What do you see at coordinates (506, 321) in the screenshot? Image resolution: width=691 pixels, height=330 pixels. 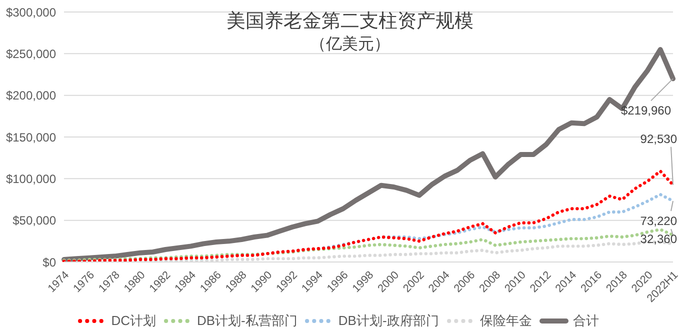 I see `legend-label: 保险年金` at bounding box center [506, 321].